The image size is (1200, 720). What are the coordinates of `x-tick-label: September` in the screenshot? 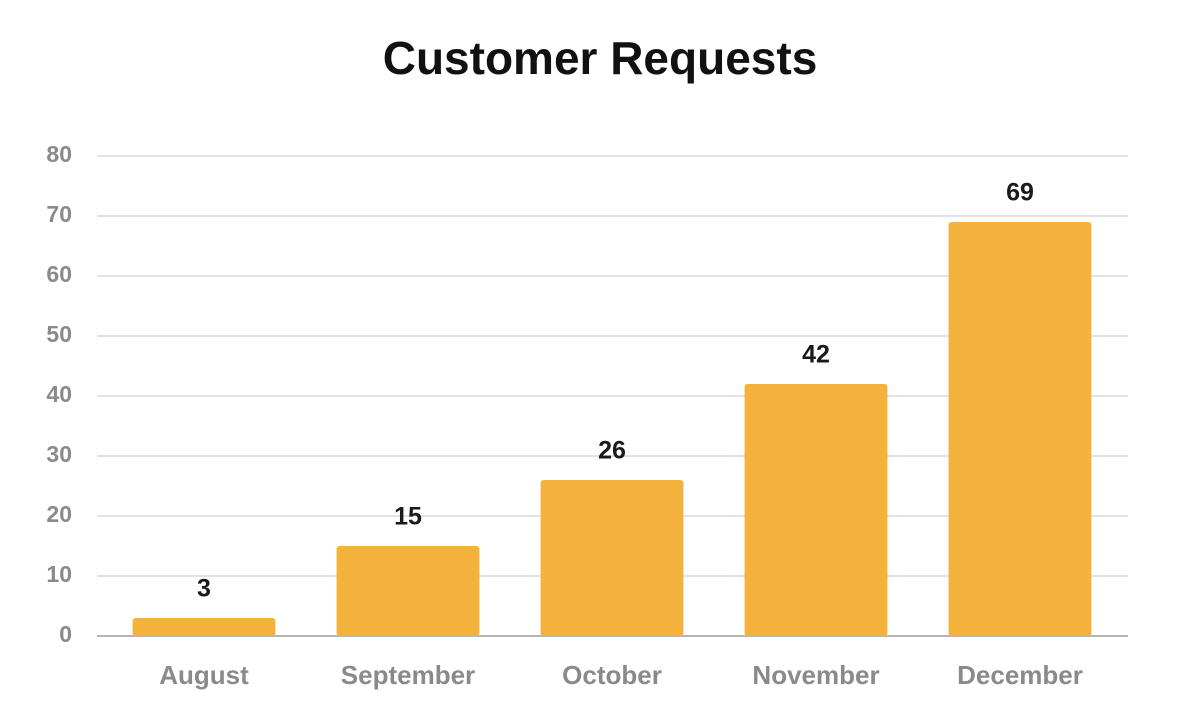 It's located at (408, 675).